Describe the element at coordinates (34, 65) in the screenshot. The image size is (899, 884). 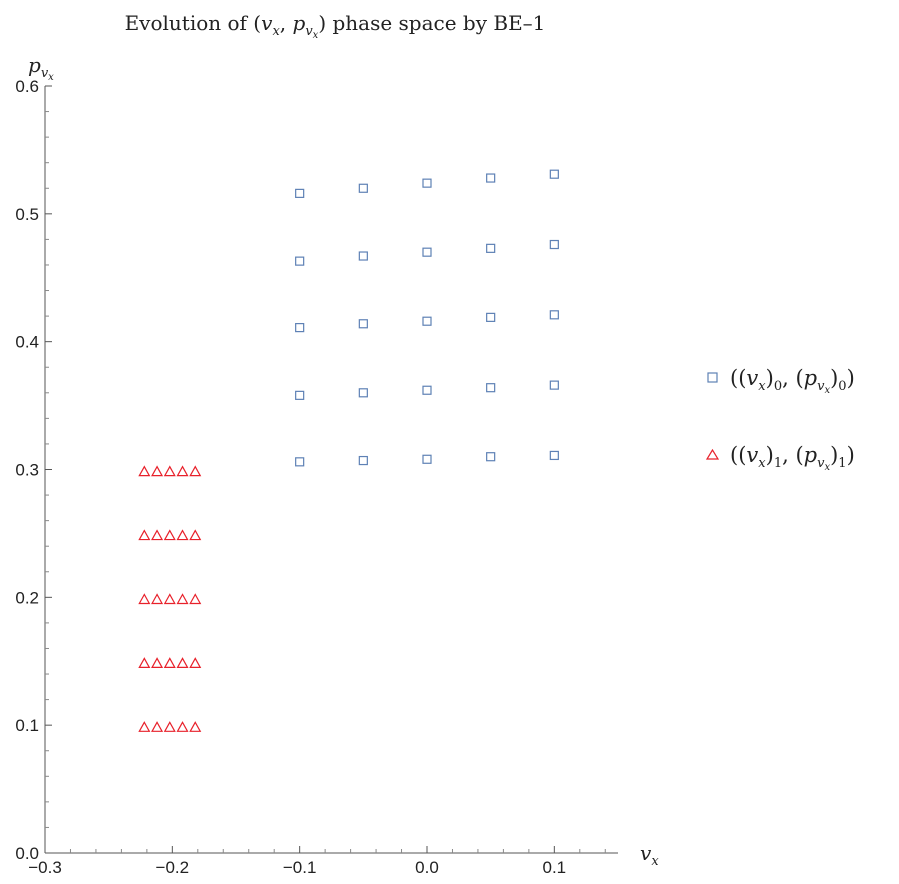
I see `y-label-main: p` at that location.